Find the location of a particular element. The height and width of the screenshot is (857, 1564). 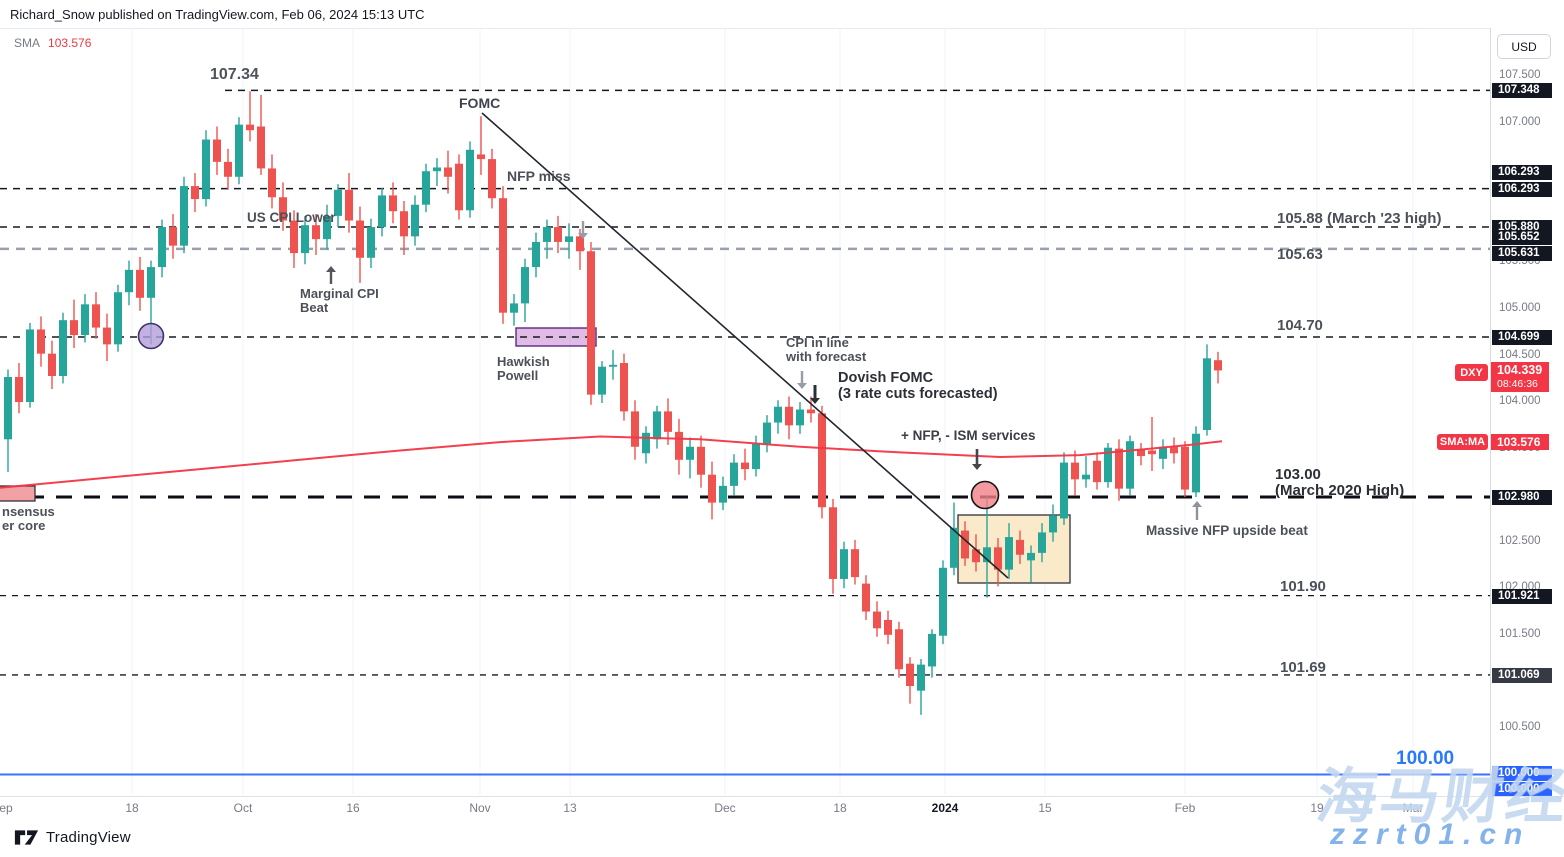

svg-text: 104.70 is located at coordinates (1300, 325).